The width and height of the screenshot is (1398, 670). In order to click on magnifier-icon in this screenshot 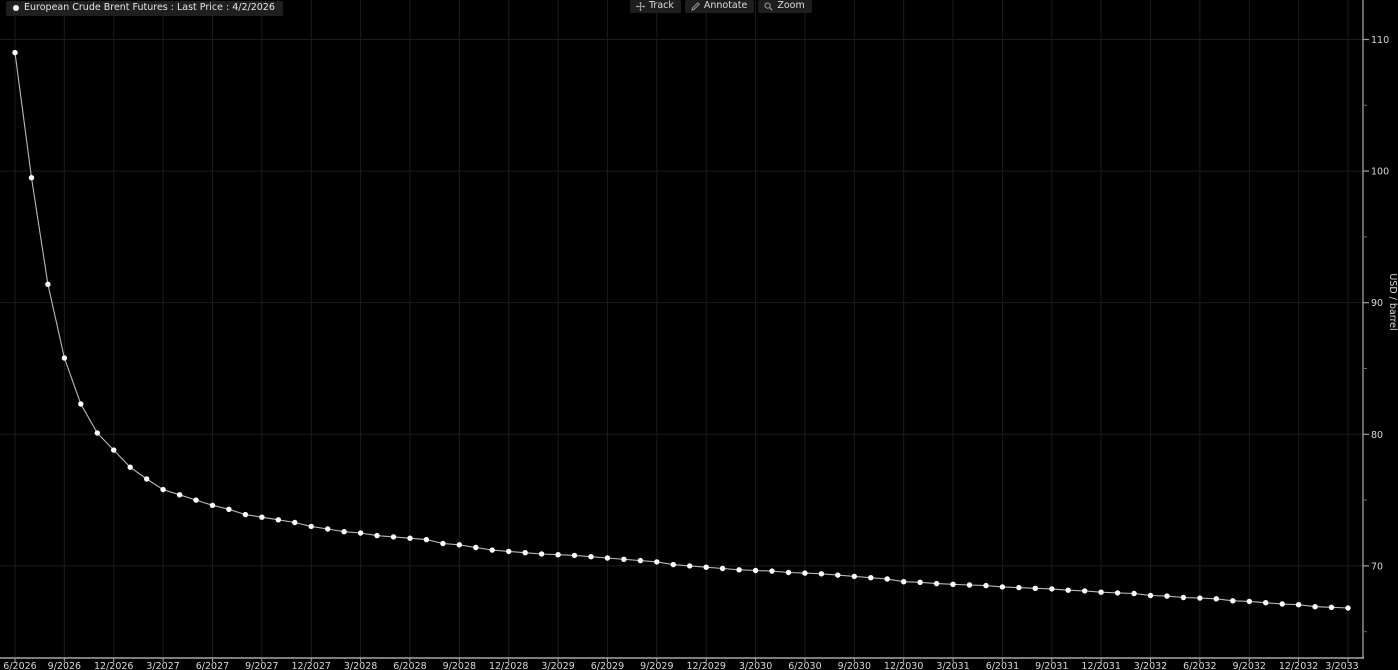, I will do `click(769, 6)`.